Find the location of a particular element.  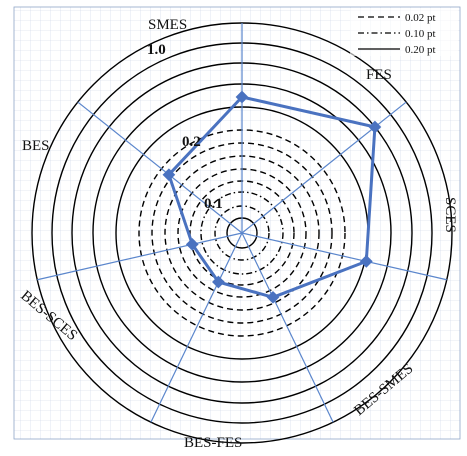

axis-line-bes is located at coordinates (160, 167).